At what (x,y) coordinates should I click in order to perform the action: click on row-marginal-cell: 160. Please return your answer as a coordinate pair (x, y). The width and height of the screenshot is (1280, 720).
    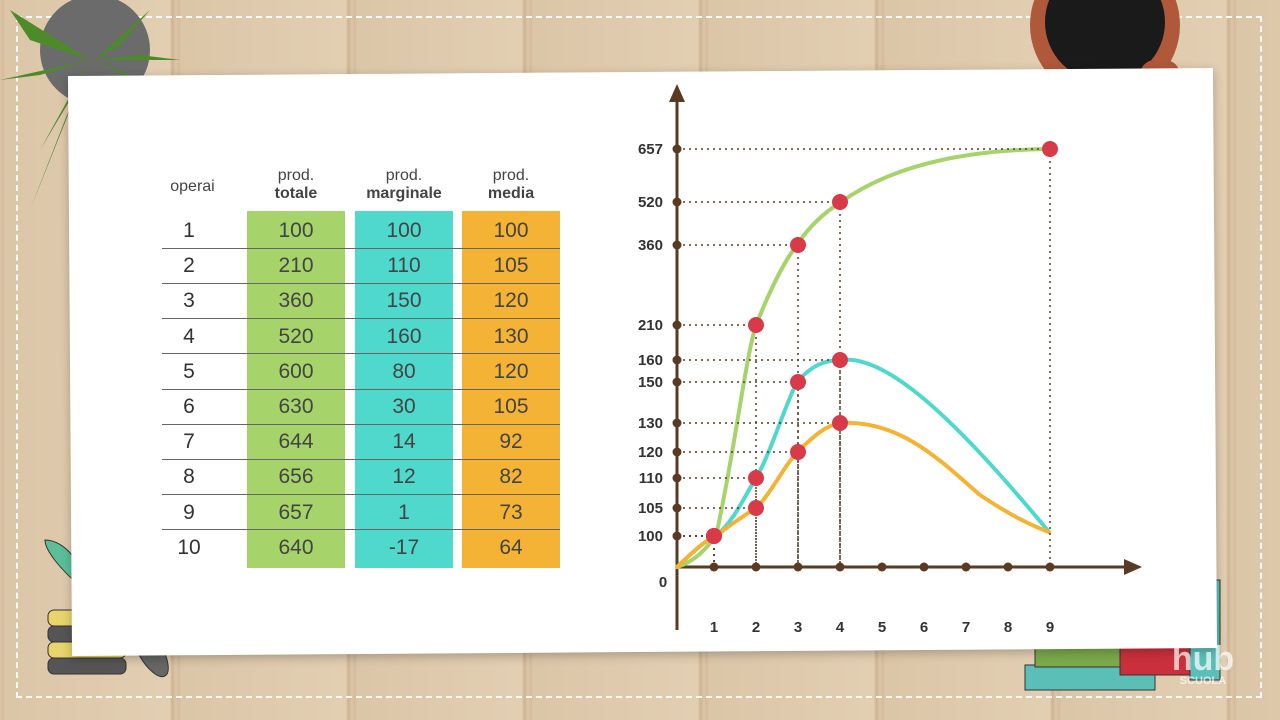
    Looking at the image, I should click on (404, 336).